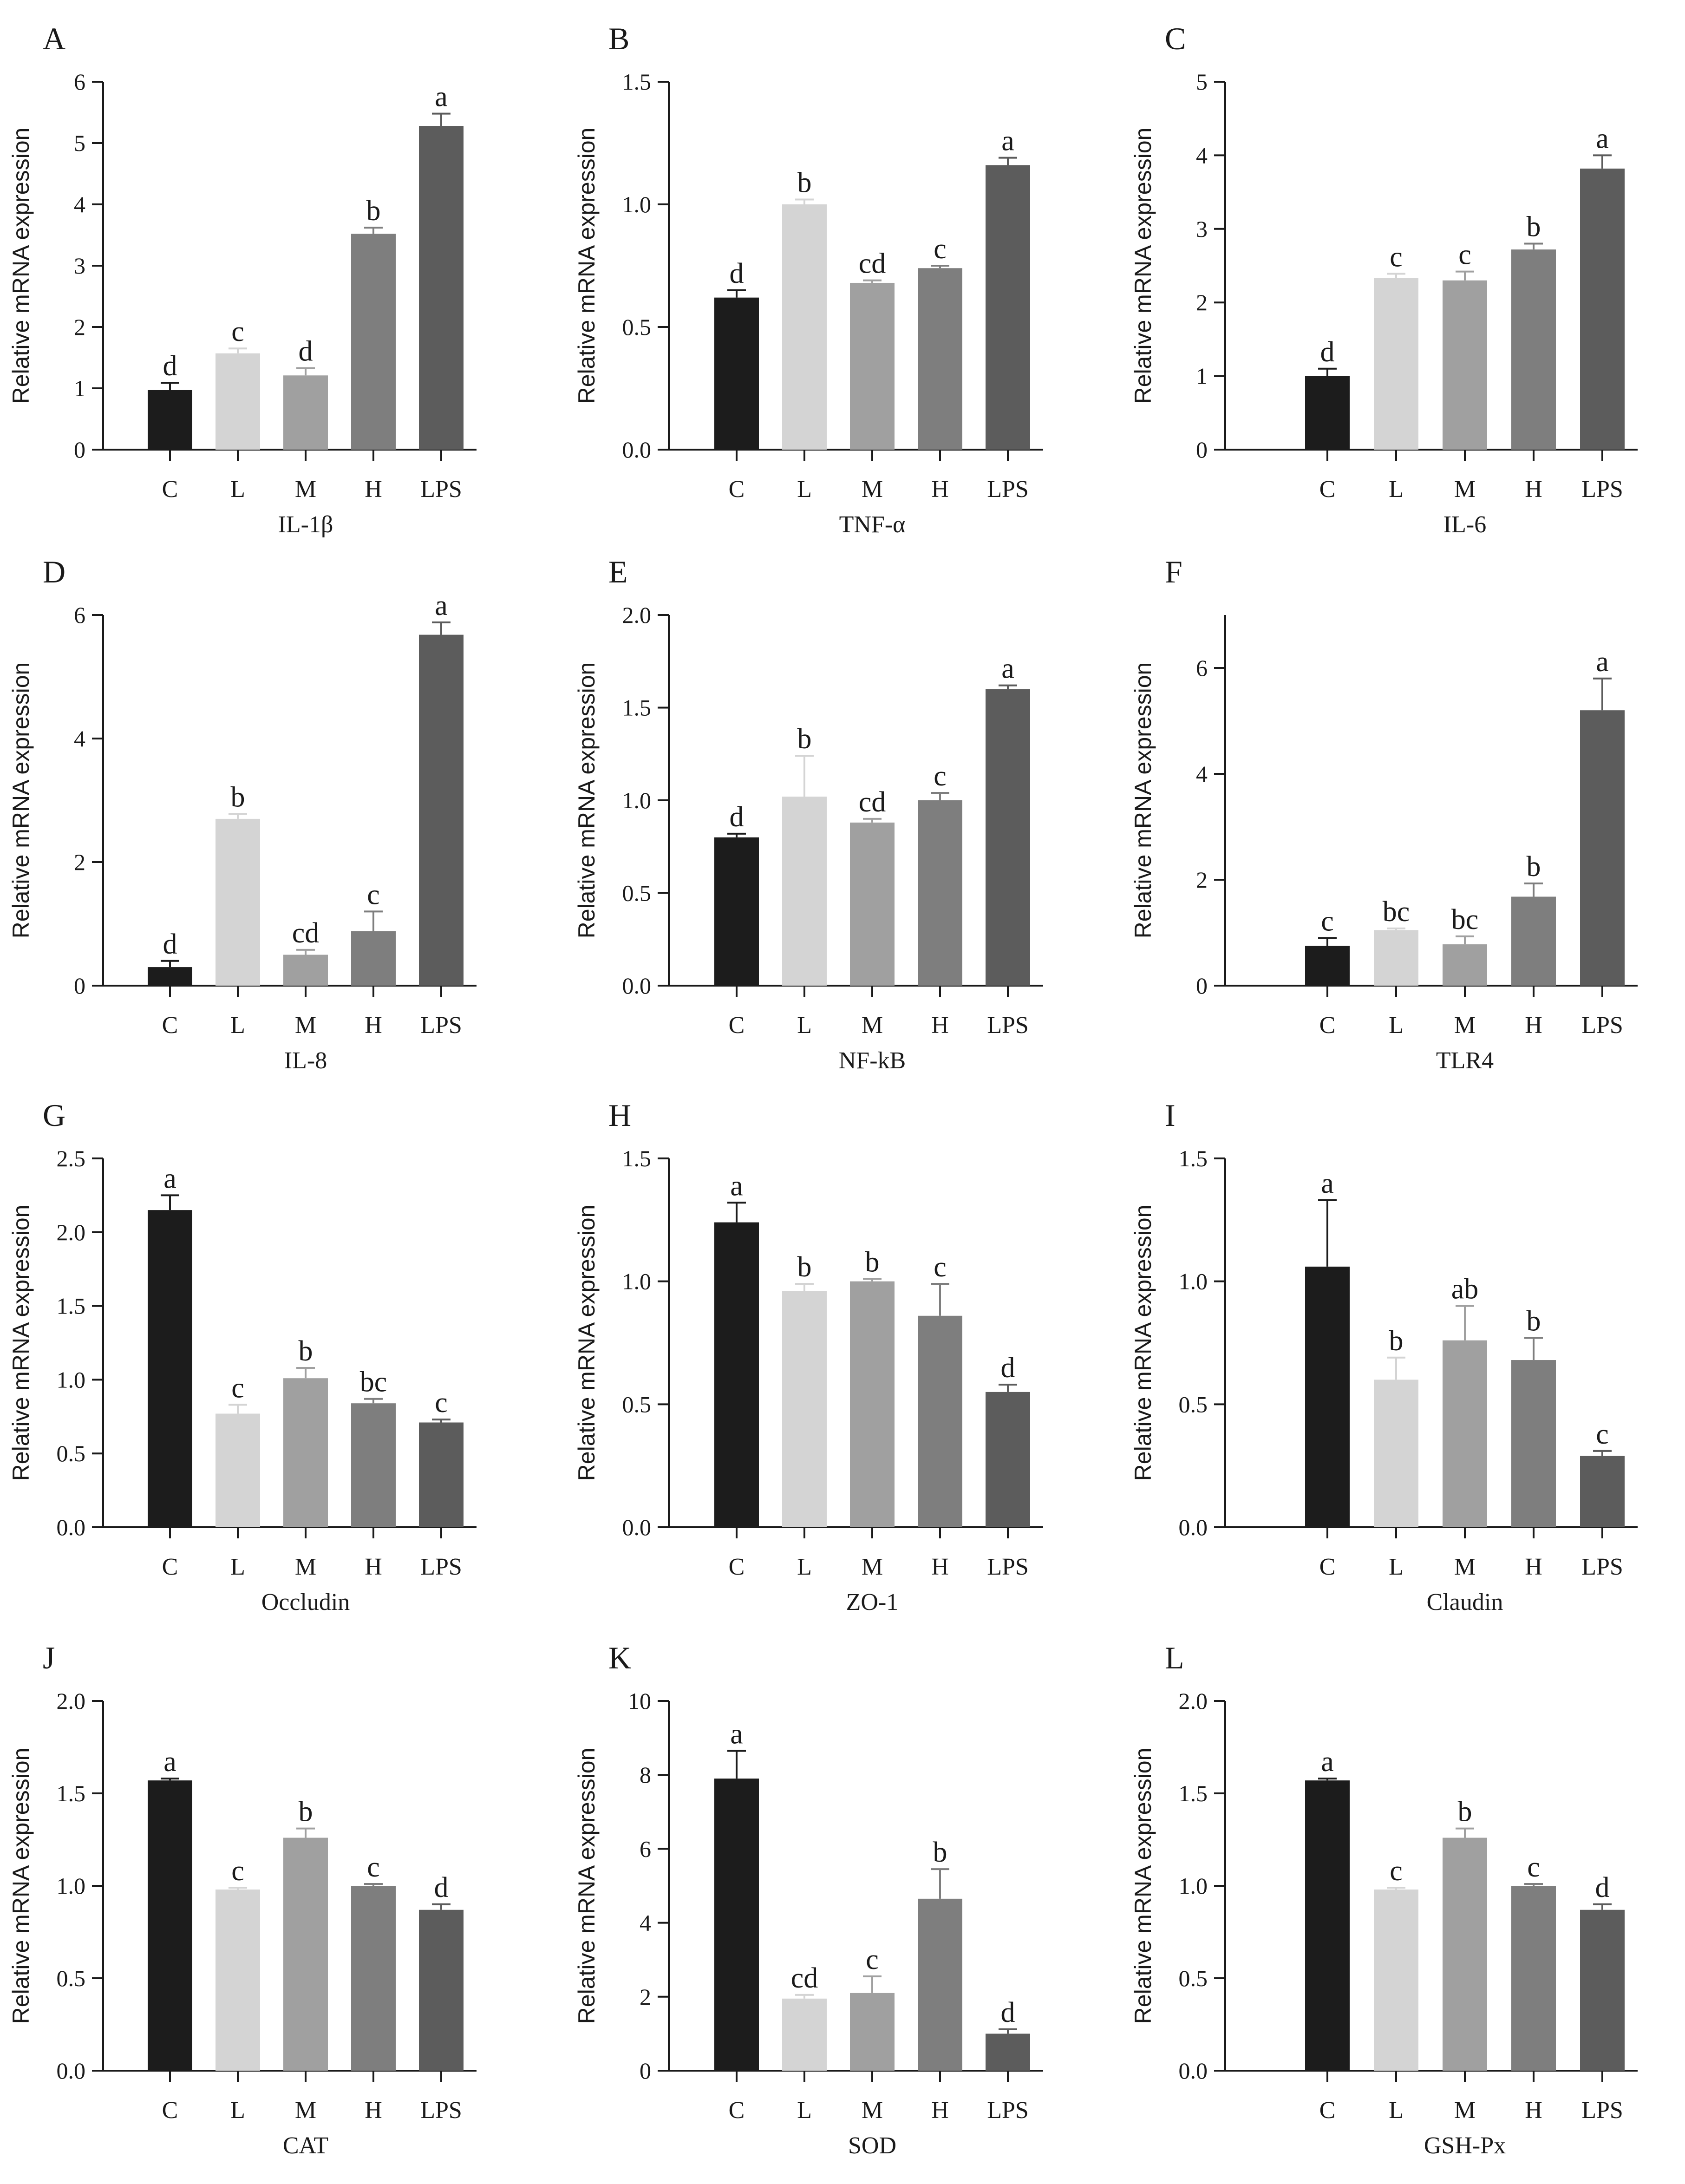 The height and width of the screenshot is (2184, 1685). Describe the element at coordinates (54, 38) in the screenshot. I see `panel-letter: A` at that location.